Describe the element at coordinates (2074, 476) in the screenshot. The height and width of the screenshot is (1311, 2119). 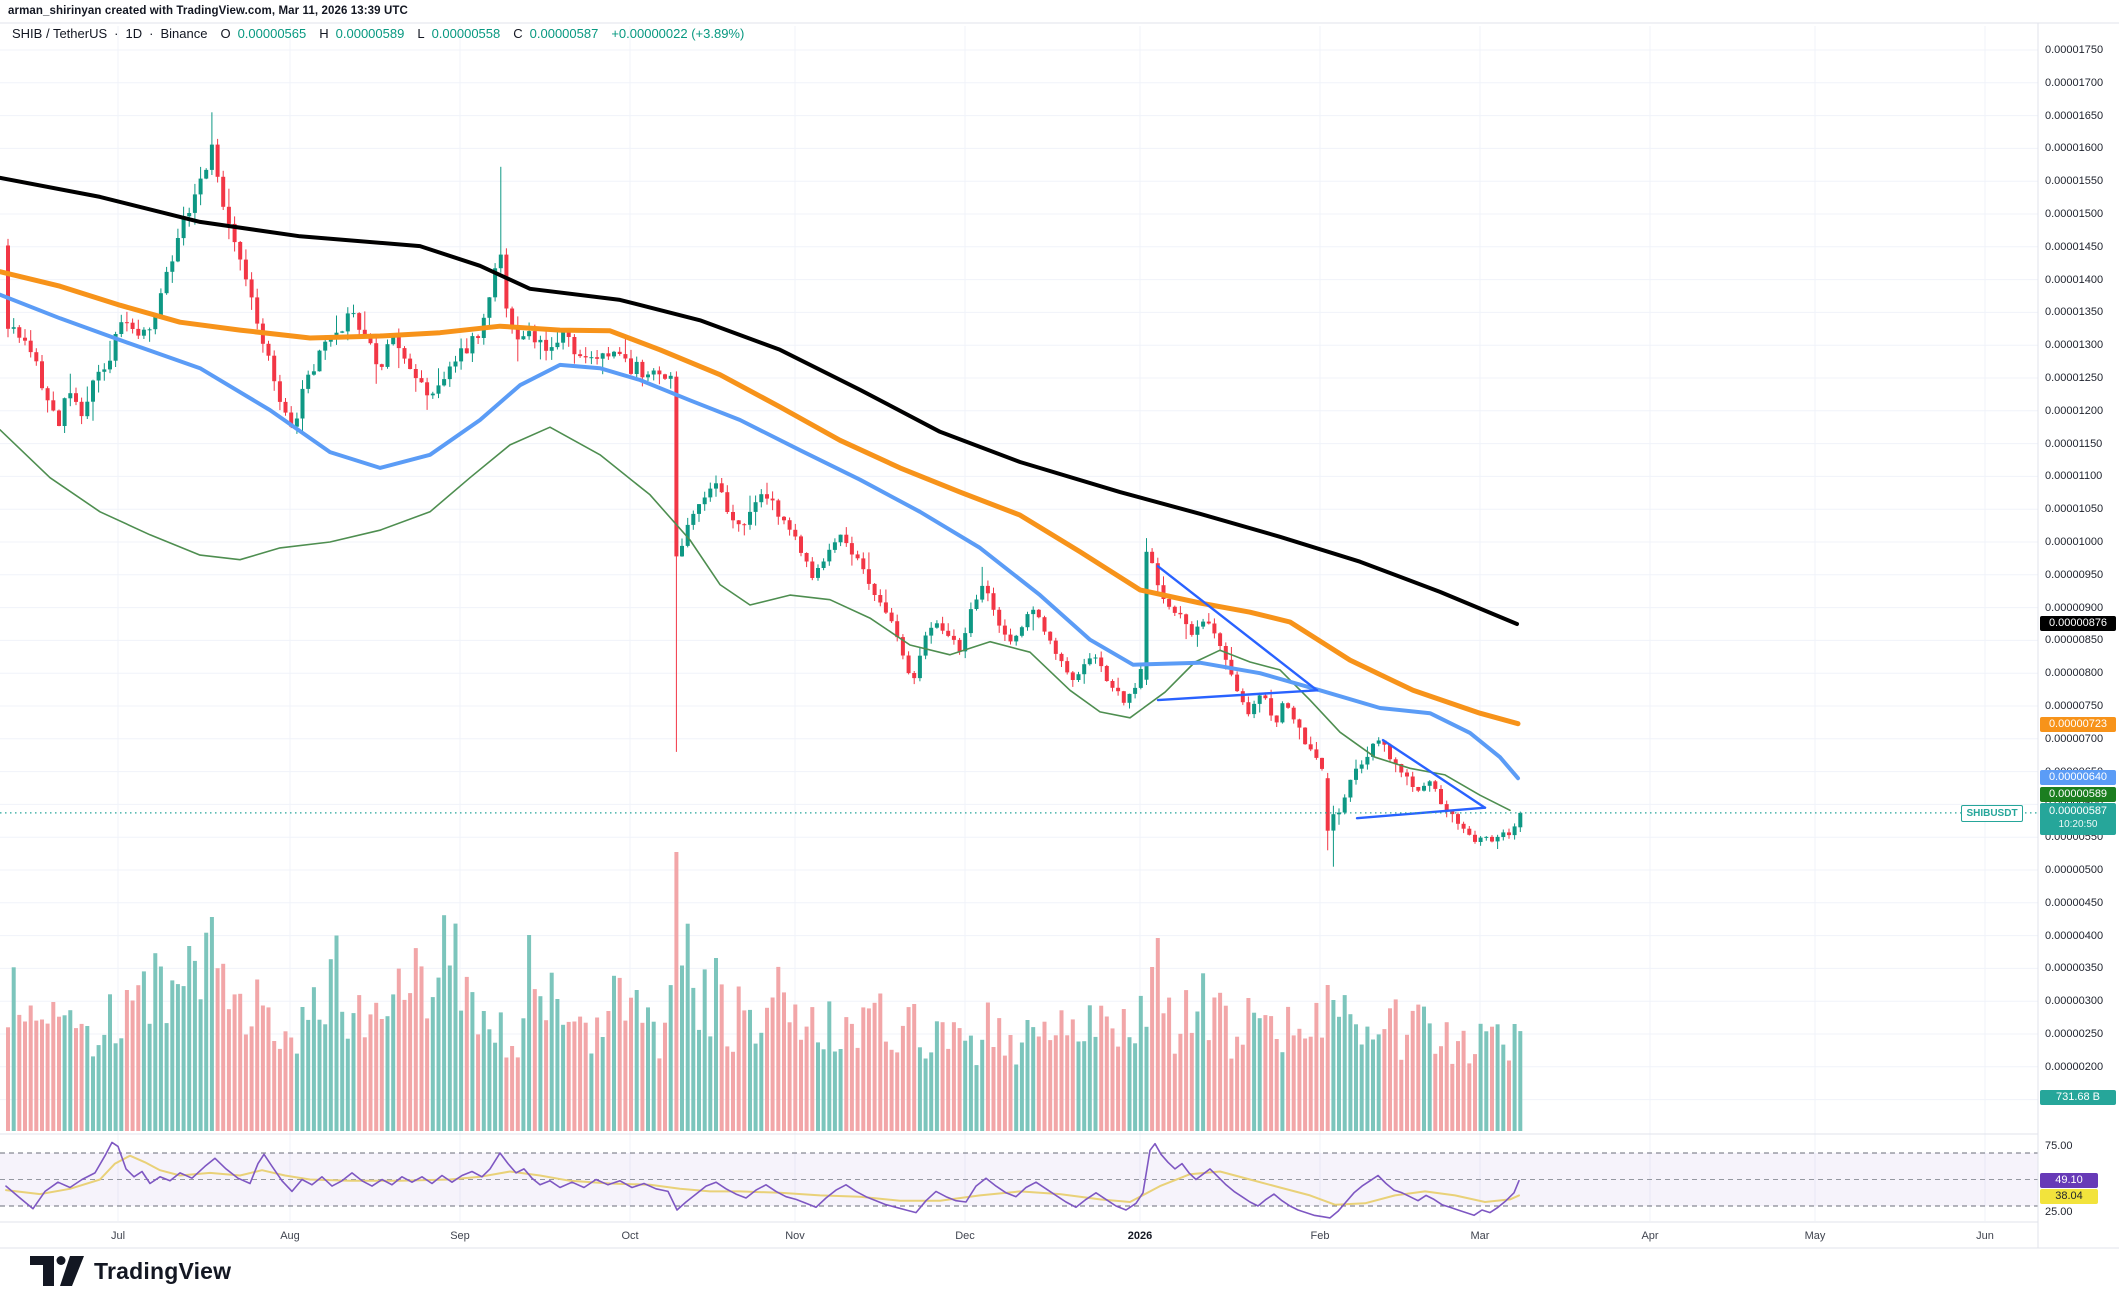
I see `price-tick-label: 0.00001100` at that location.